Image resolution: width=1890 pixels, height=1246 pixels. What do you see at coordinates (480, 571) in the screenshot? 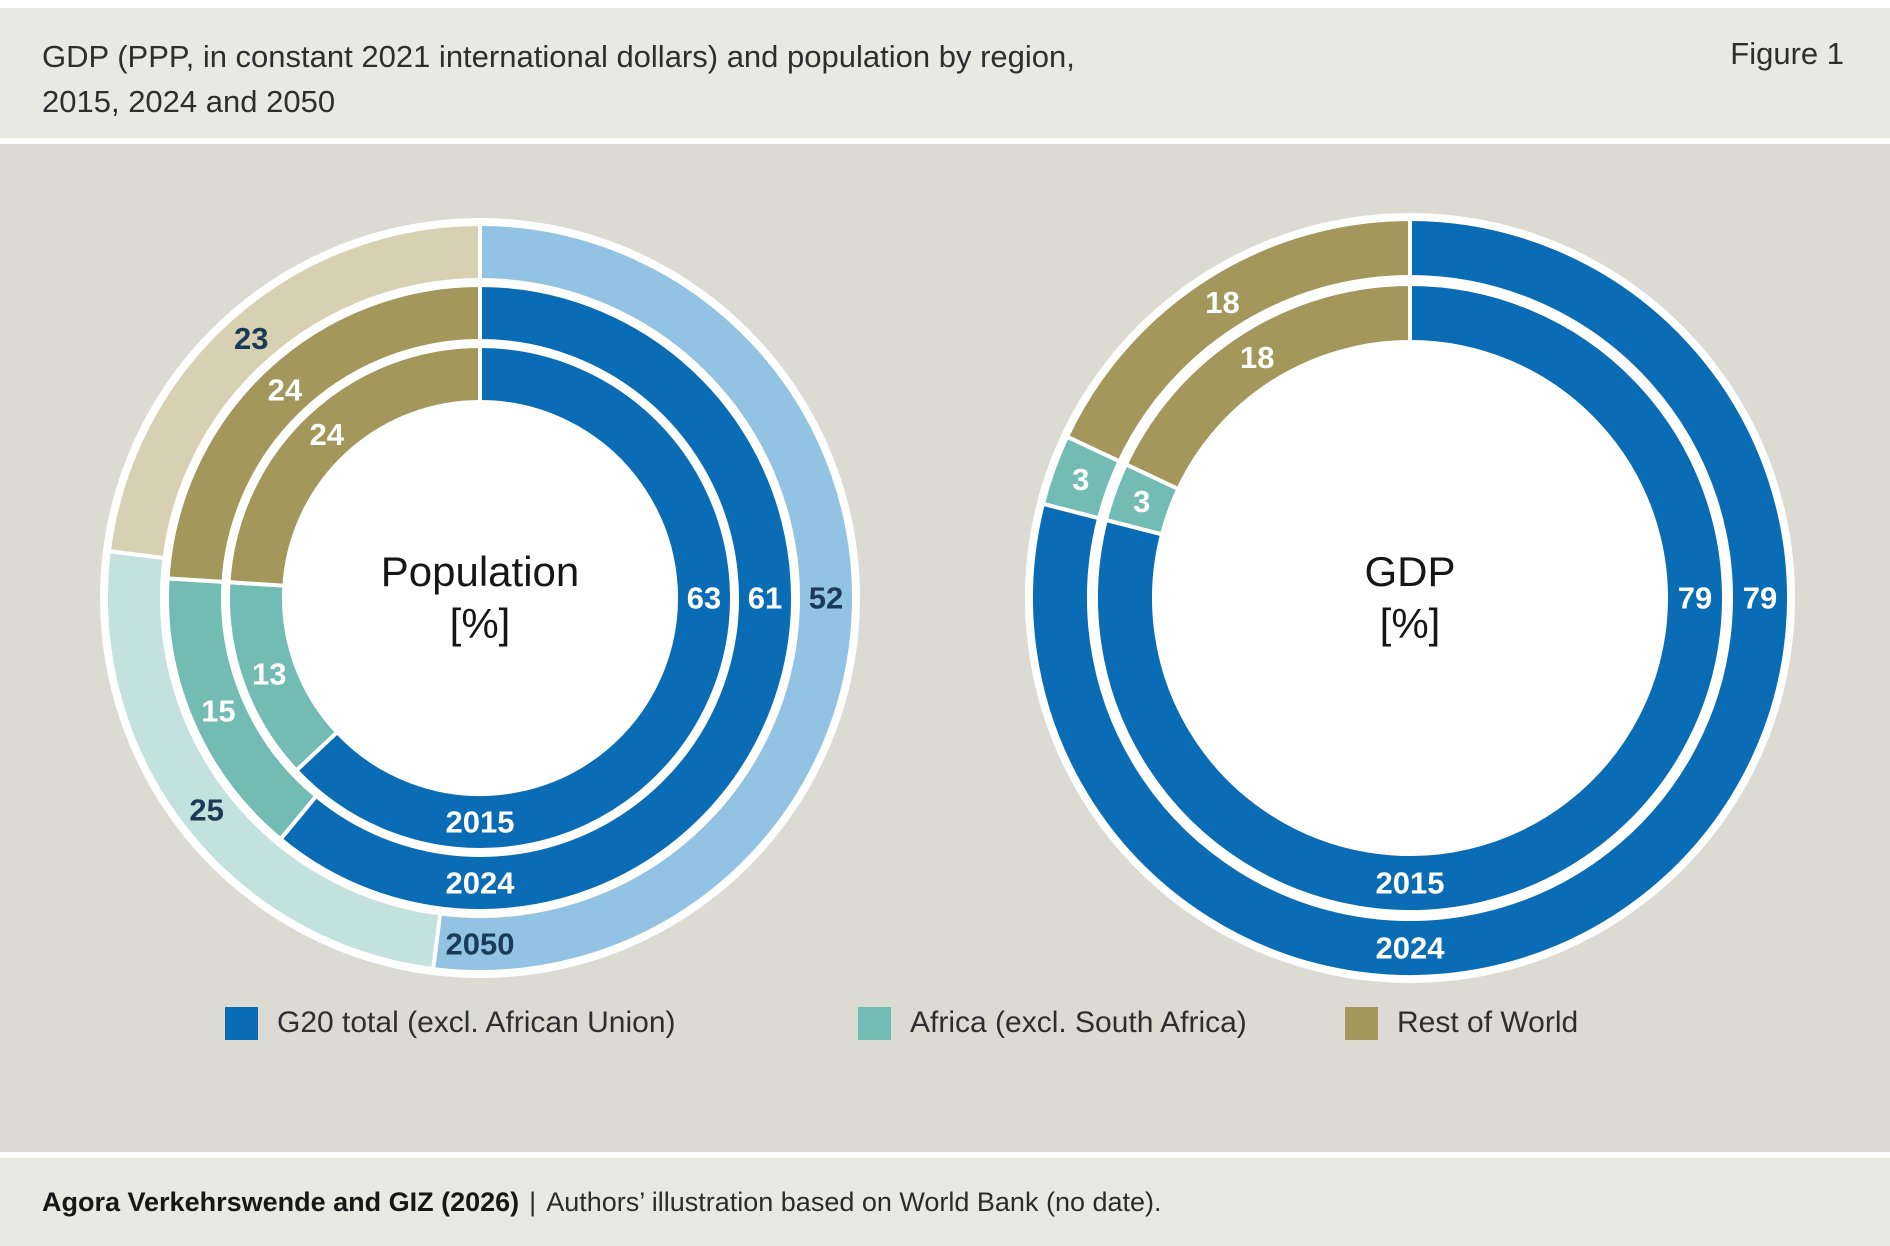
I see `population-chart-title: Population` at bounding box center [480, 571].